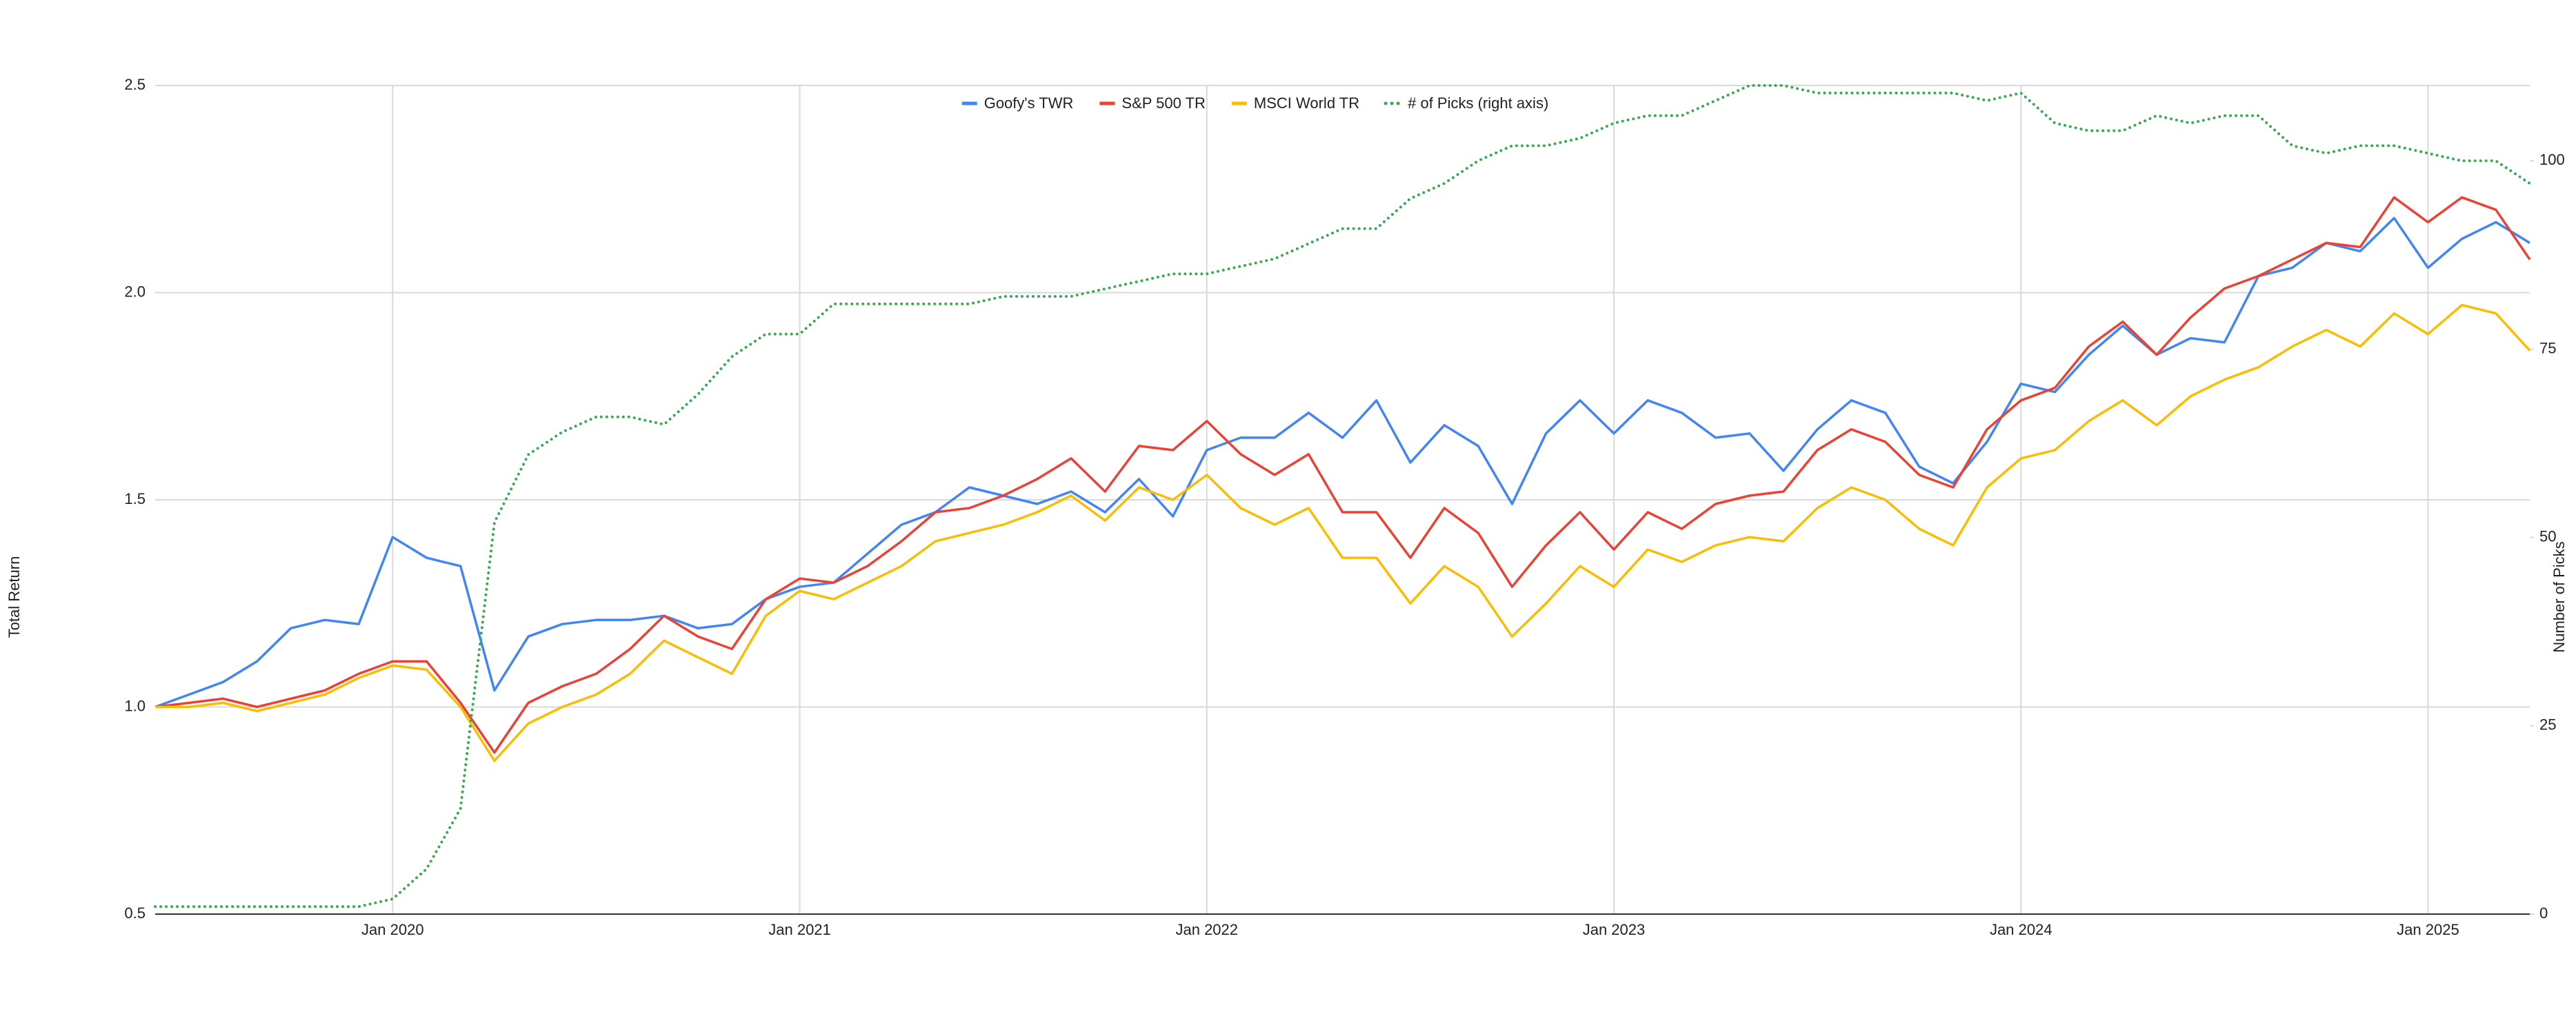 This screenshot has height=1012, width=2576. Describe the element at coordinates (135, 705) in the screenshot. I see `y-tick-label: 1.0` at that location.